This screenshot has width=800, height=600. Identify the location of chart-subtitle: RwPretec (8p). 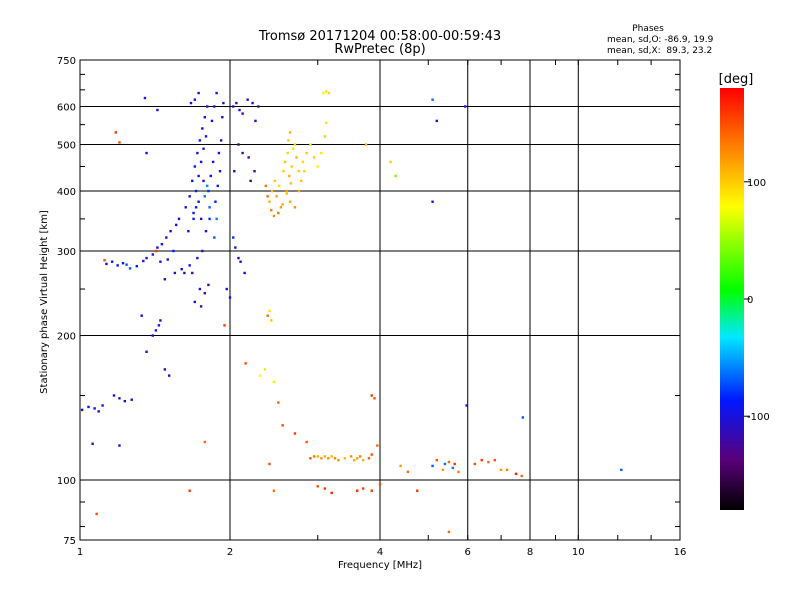
(379, 49).